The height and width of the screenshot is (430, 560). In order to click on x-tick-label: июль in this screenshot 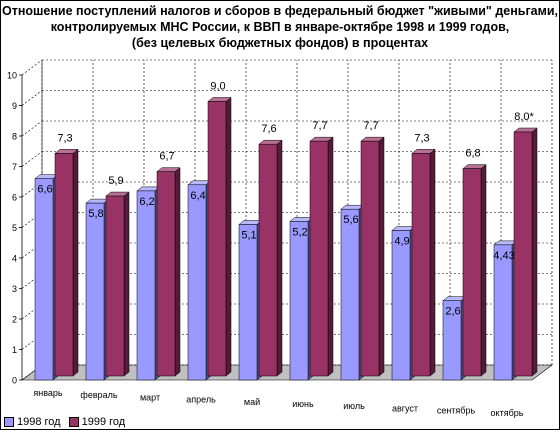, I will do `click(354, 406)`.